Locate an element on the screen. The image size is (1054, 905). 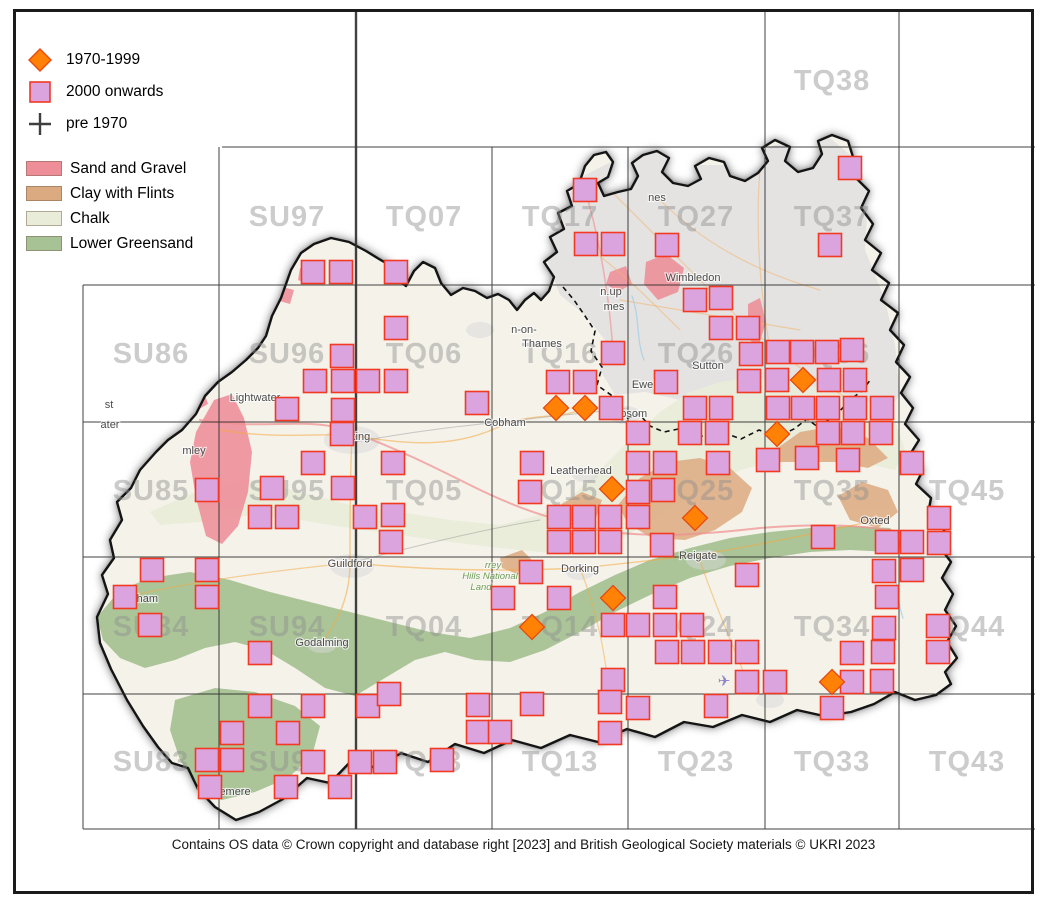
square-legend-symbol is located at coordinates (40, 92).